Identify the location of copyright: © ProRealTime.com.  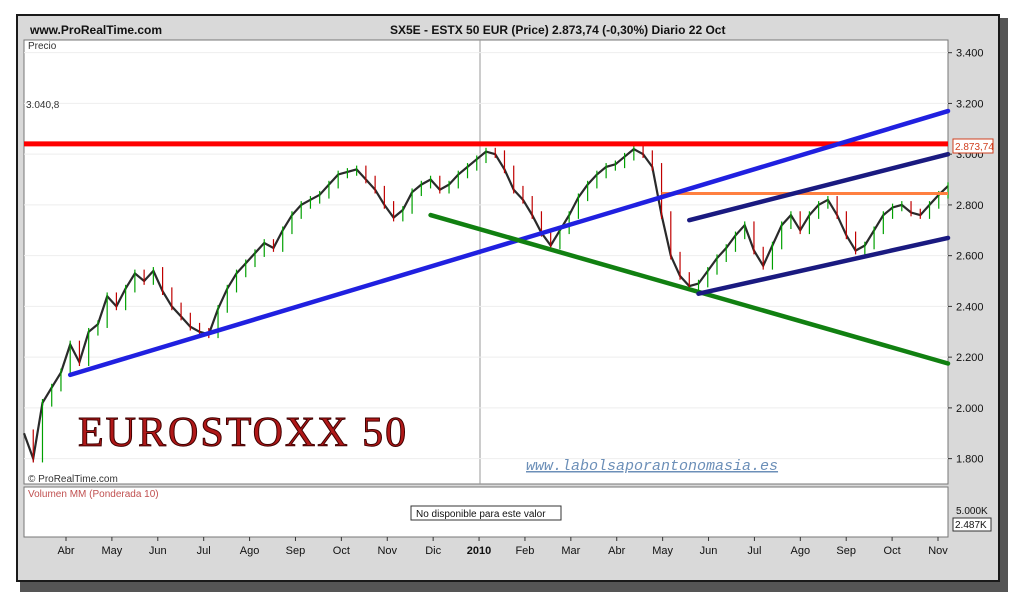
(73, 479).